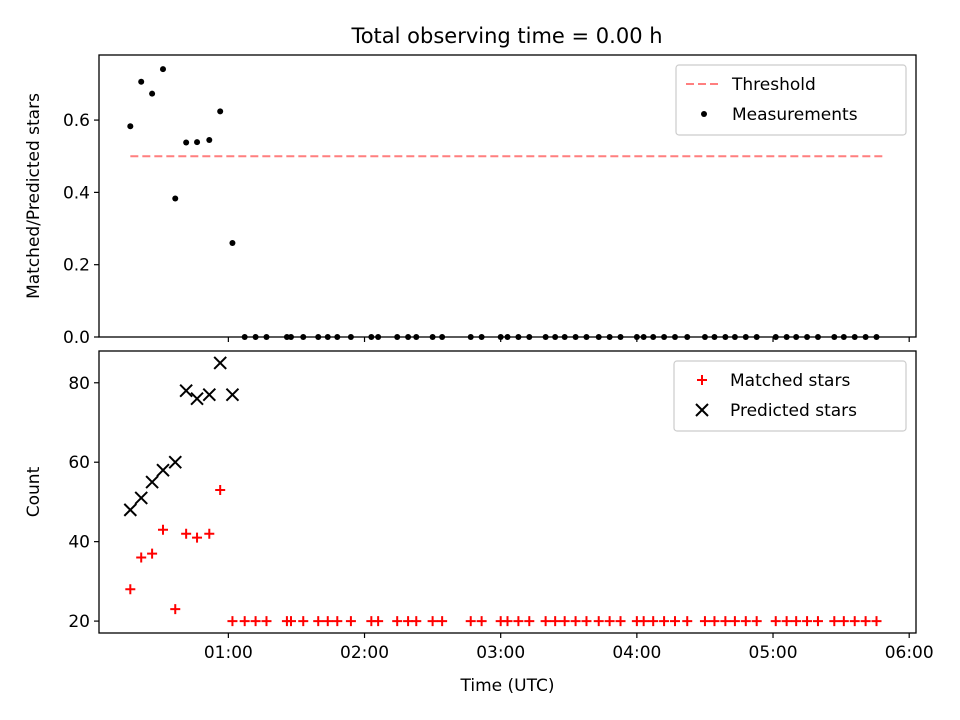 Image resolution: width=960 pixels, height=720 pixels. Describe the element at coordinates (773, 85) in the screenshot. I see `legend-label: Threshold` at that location.